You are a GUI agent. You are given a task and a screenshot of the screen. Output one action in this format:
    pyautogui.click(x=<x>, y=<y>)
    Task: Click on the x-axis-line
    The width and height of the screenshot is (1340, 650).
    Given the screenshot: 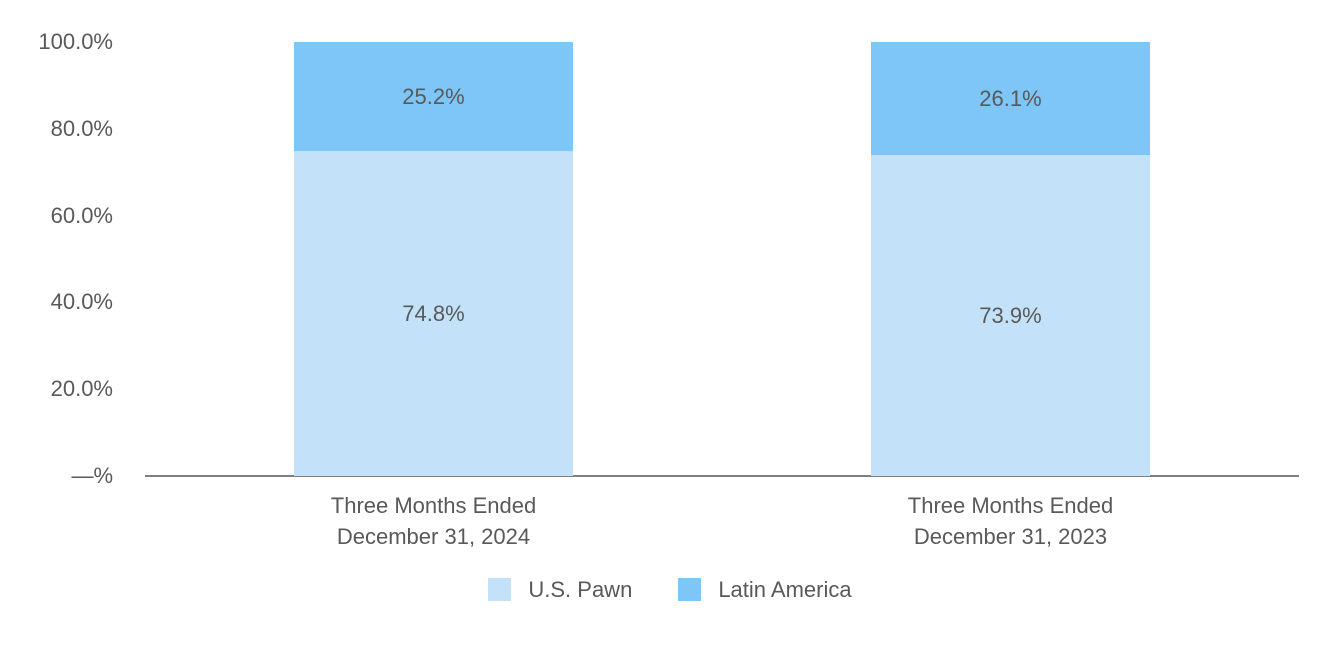 What is the action you would take?
    pyautogui.click(x=722, y=476)
    